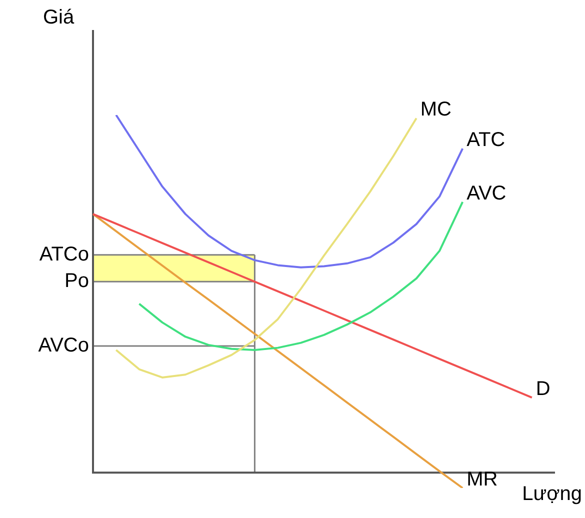 The width and height of the screenshot is (585, 518). I want to click on y-axis-title: Giá, so click(59, 17).